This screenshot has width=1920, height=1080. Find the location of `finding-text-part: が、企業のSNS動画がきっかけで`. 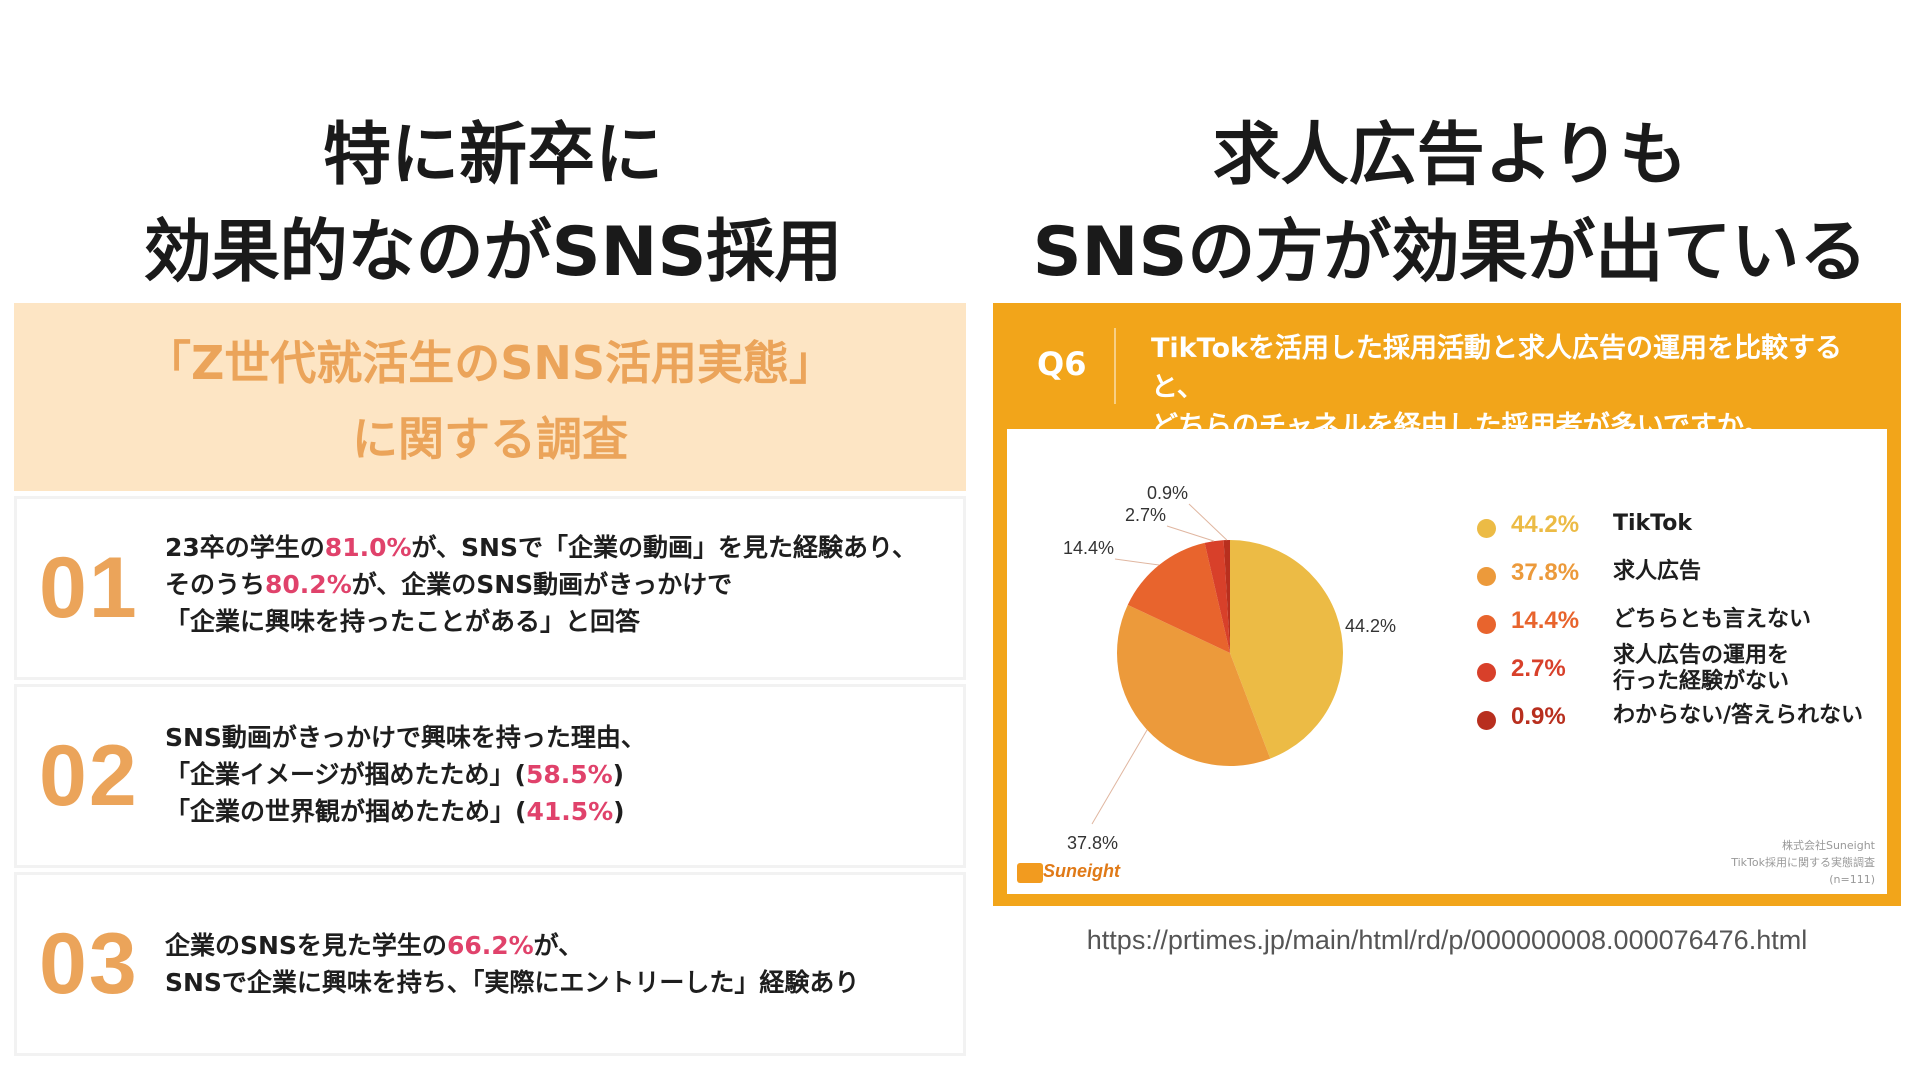

finding-text-part: が、企業のSNS動画がきっかけで is located at coordinates (542, 584).